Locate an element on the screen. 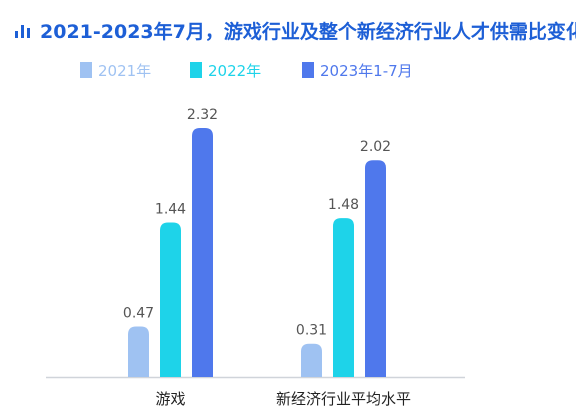  legend-label: 2022年 is located at coordinates (234, 71).